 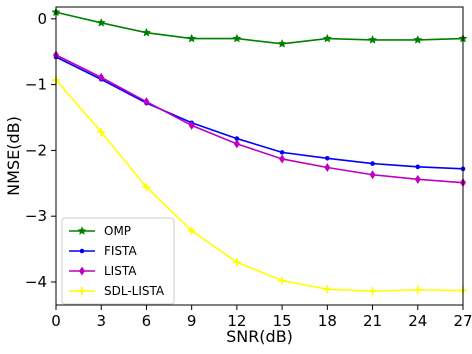 I want to click on series-omp, so click(x=259, y=27).